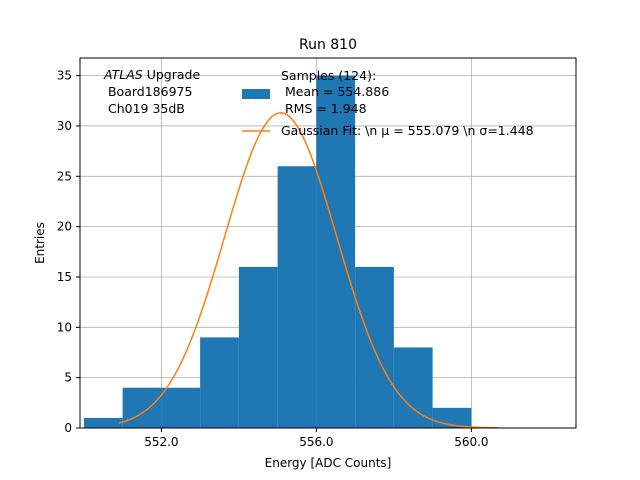 The height and width of the screenshot is (480, 640). Describe the element at coordinates (471, 442) in the screenshot. I see `x-tick-label-2: 560.0` at that location.